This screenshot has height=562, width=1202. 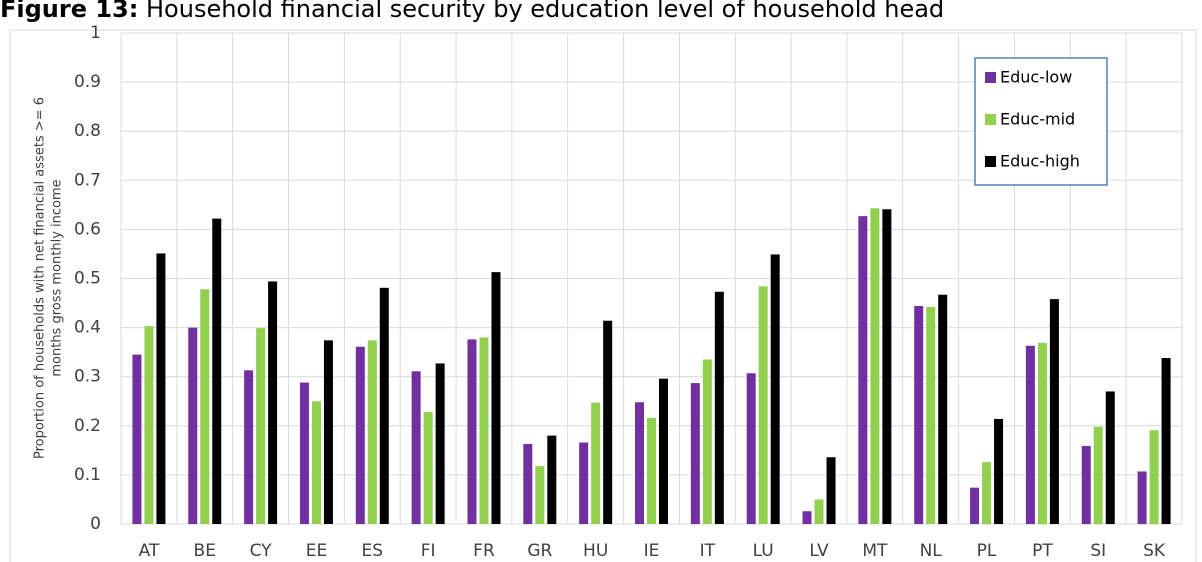 What do you see at coordinates (87, 131) in the screenshot?
I see `y-tick-label: 0.8` at bounding box center [87, 131].